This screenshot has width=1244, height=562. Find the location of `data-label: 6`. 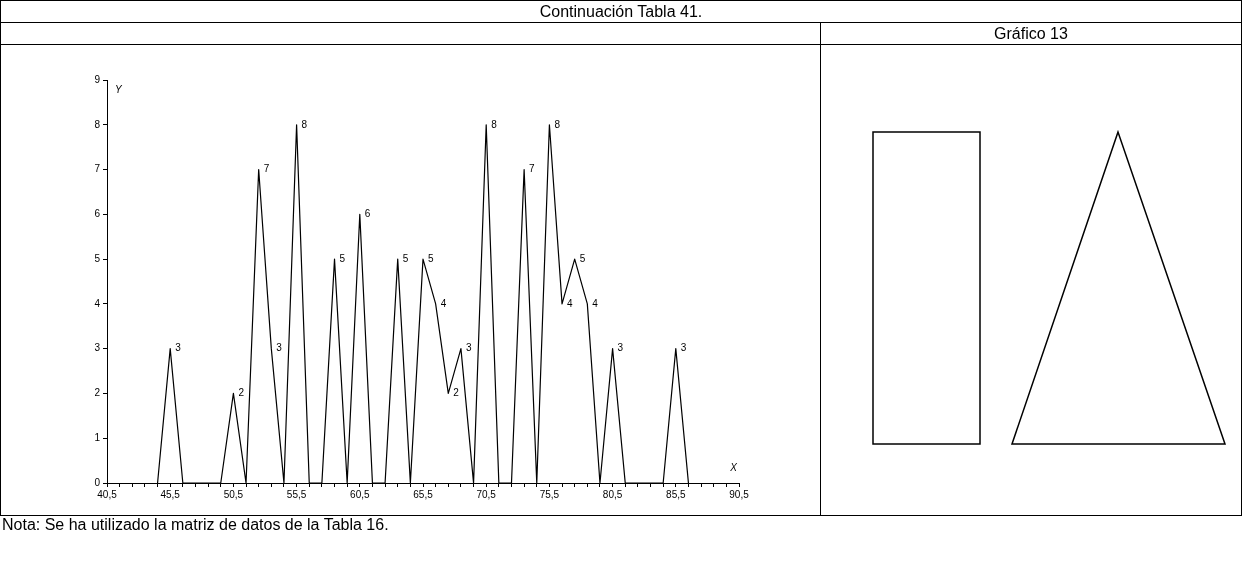

data-label: 6 is located at coordinates (367, 214).